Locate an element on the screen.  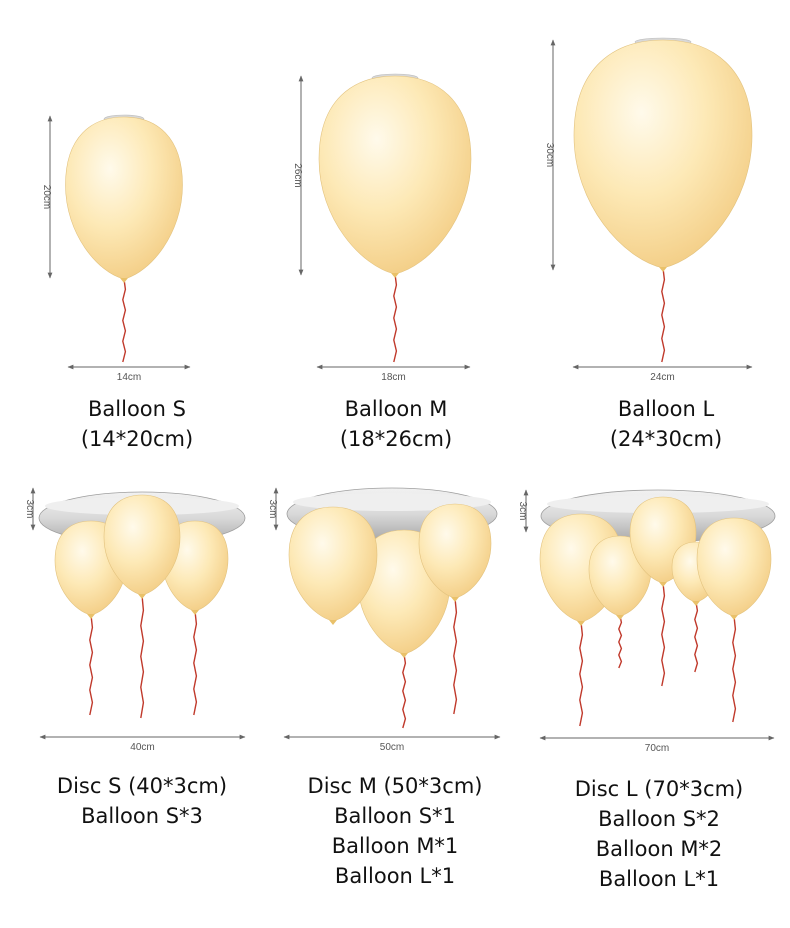
disc-title: Disc L (70*3cm) is located at coordinates (659, 789).